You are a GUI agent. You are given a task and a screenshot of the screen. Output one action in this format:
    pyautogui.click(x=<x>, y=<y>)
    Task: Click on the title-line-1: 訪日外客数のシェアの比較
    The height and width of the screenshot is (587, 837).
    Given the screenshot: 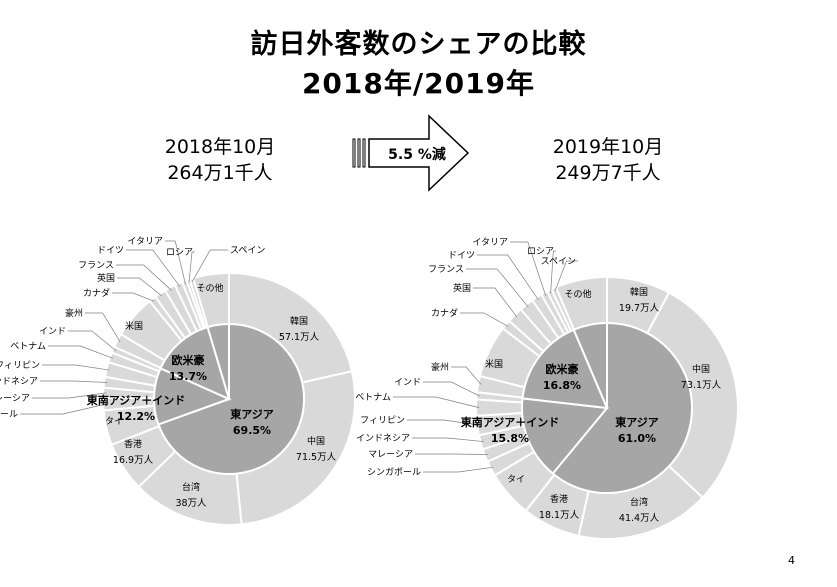 What is the action you would take?
    pyautogui.click(x=418, y=44)
    